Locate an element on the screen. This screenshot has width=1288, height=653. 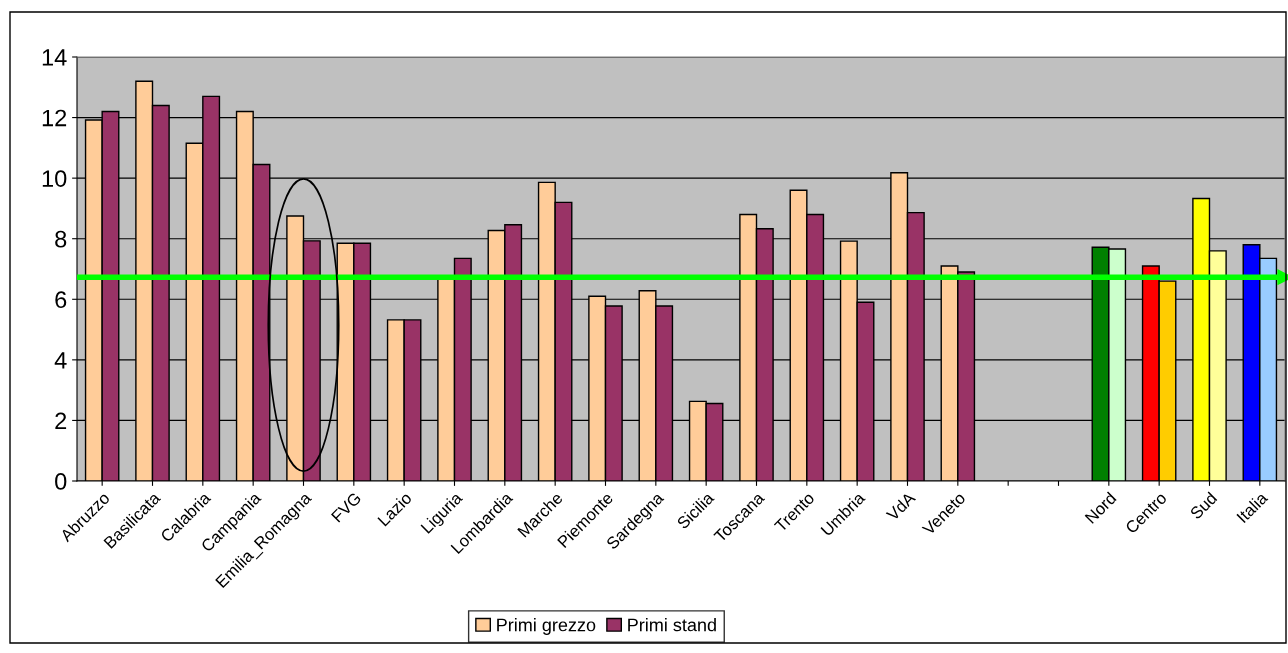
y-tick-label: 6 is located at coordinates (61, 300).